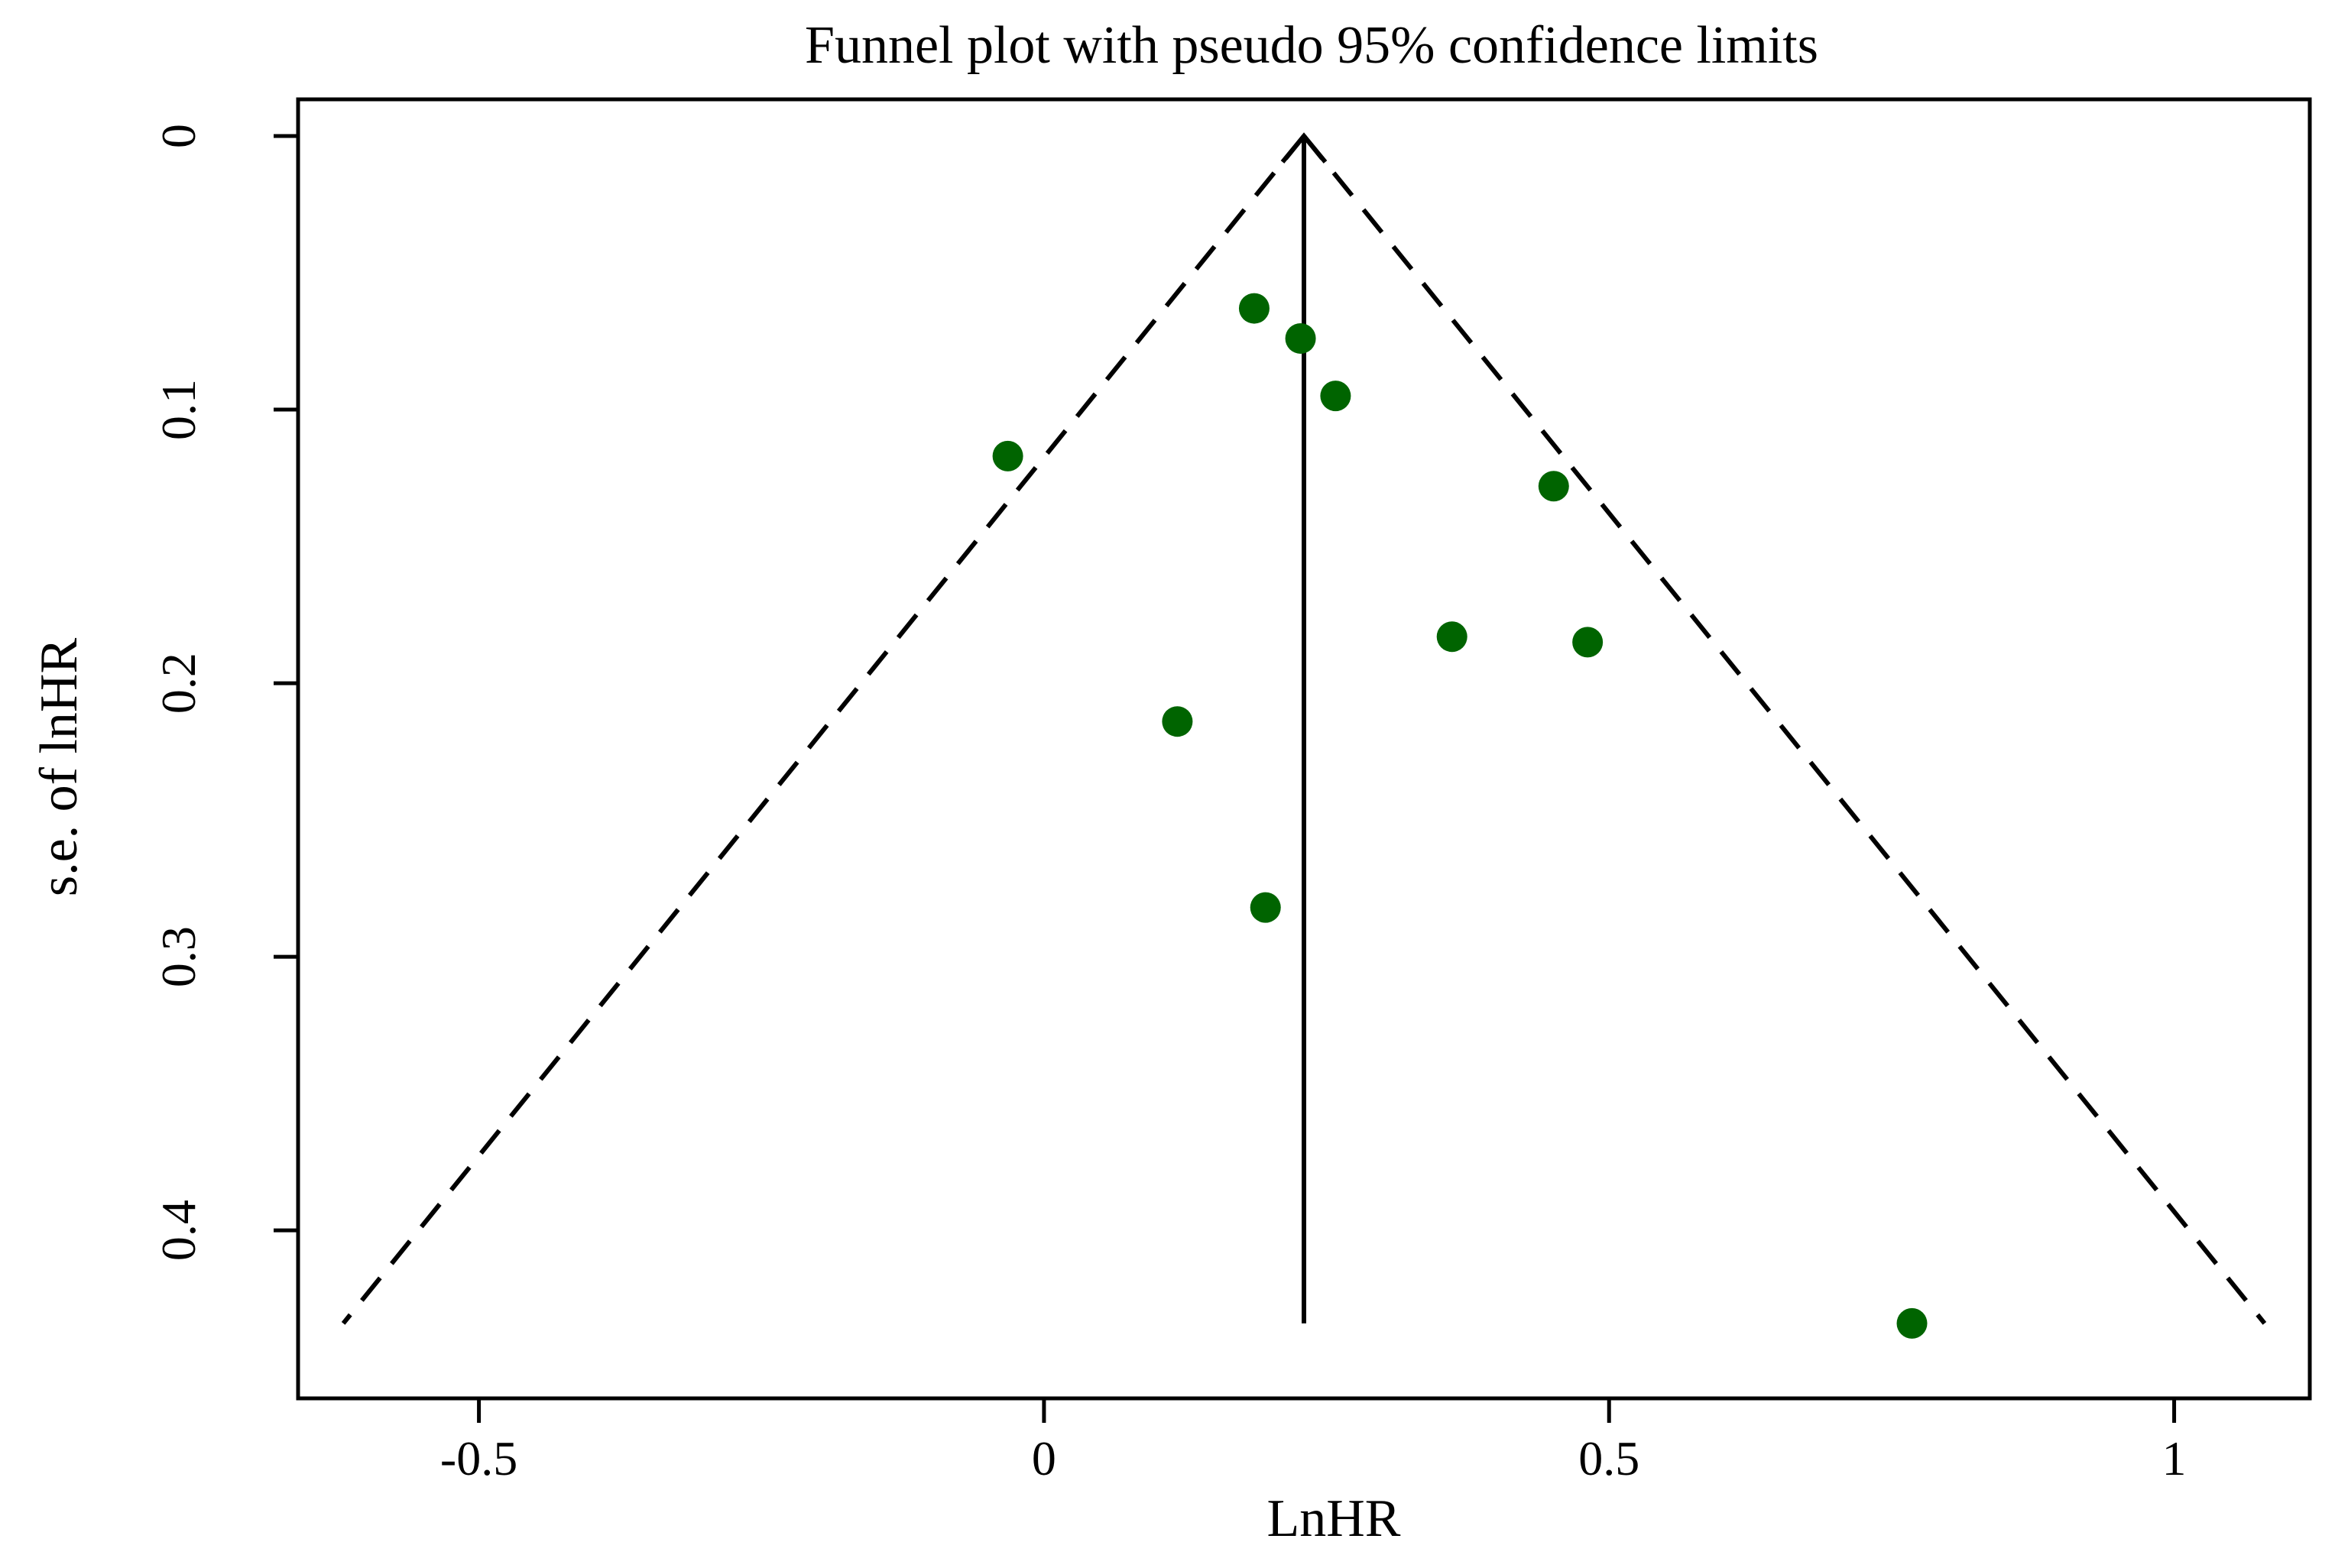  Describe the element at coordinates (179, 956) in the screenshot. I see `y-tick-label: 0.3` at that location.